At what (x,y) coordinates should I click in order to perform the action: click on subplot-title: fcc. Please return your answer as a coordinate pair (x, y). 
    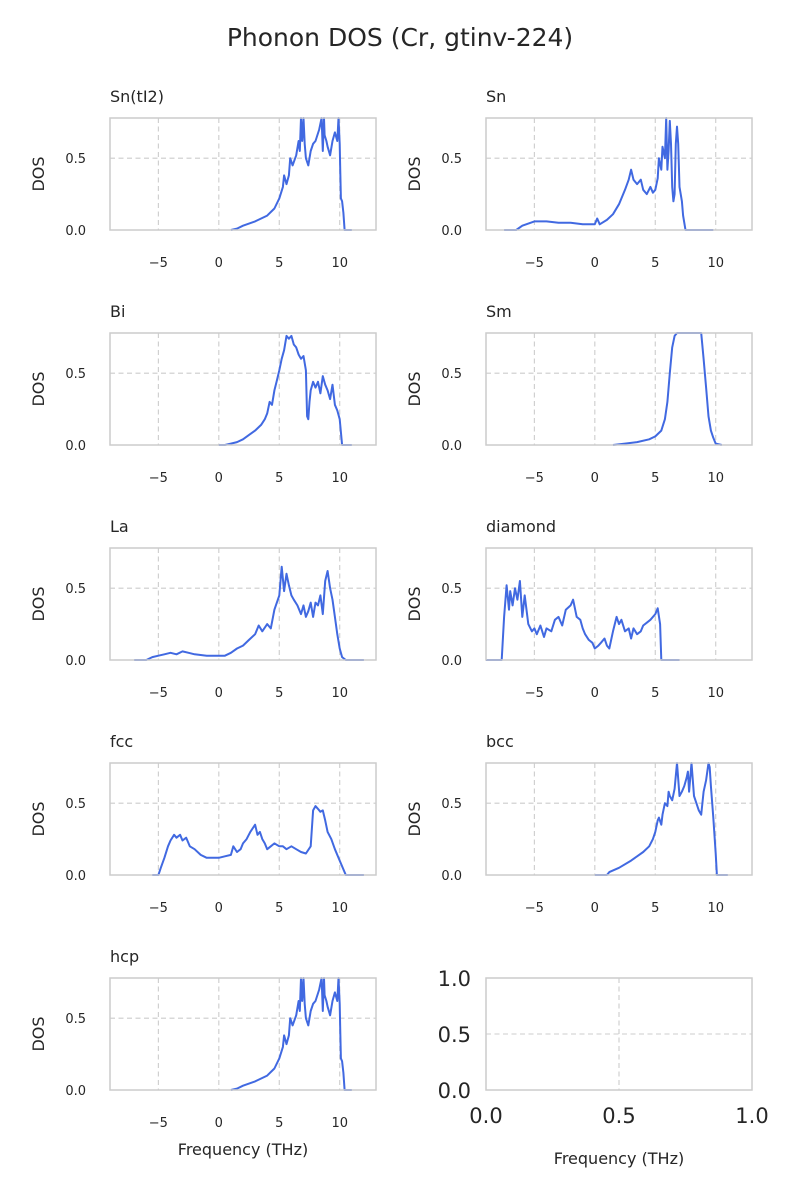
    Looking at the image, I should click on (121, 741).